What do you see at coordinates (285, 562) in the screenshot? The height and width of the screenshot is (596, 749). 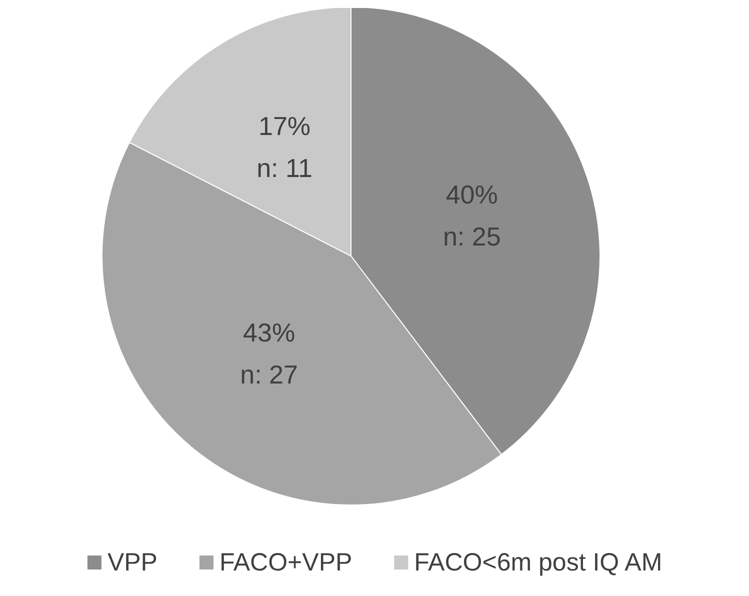 I see `legend-label: FACO+VPP` at bounding box center [285, 562].